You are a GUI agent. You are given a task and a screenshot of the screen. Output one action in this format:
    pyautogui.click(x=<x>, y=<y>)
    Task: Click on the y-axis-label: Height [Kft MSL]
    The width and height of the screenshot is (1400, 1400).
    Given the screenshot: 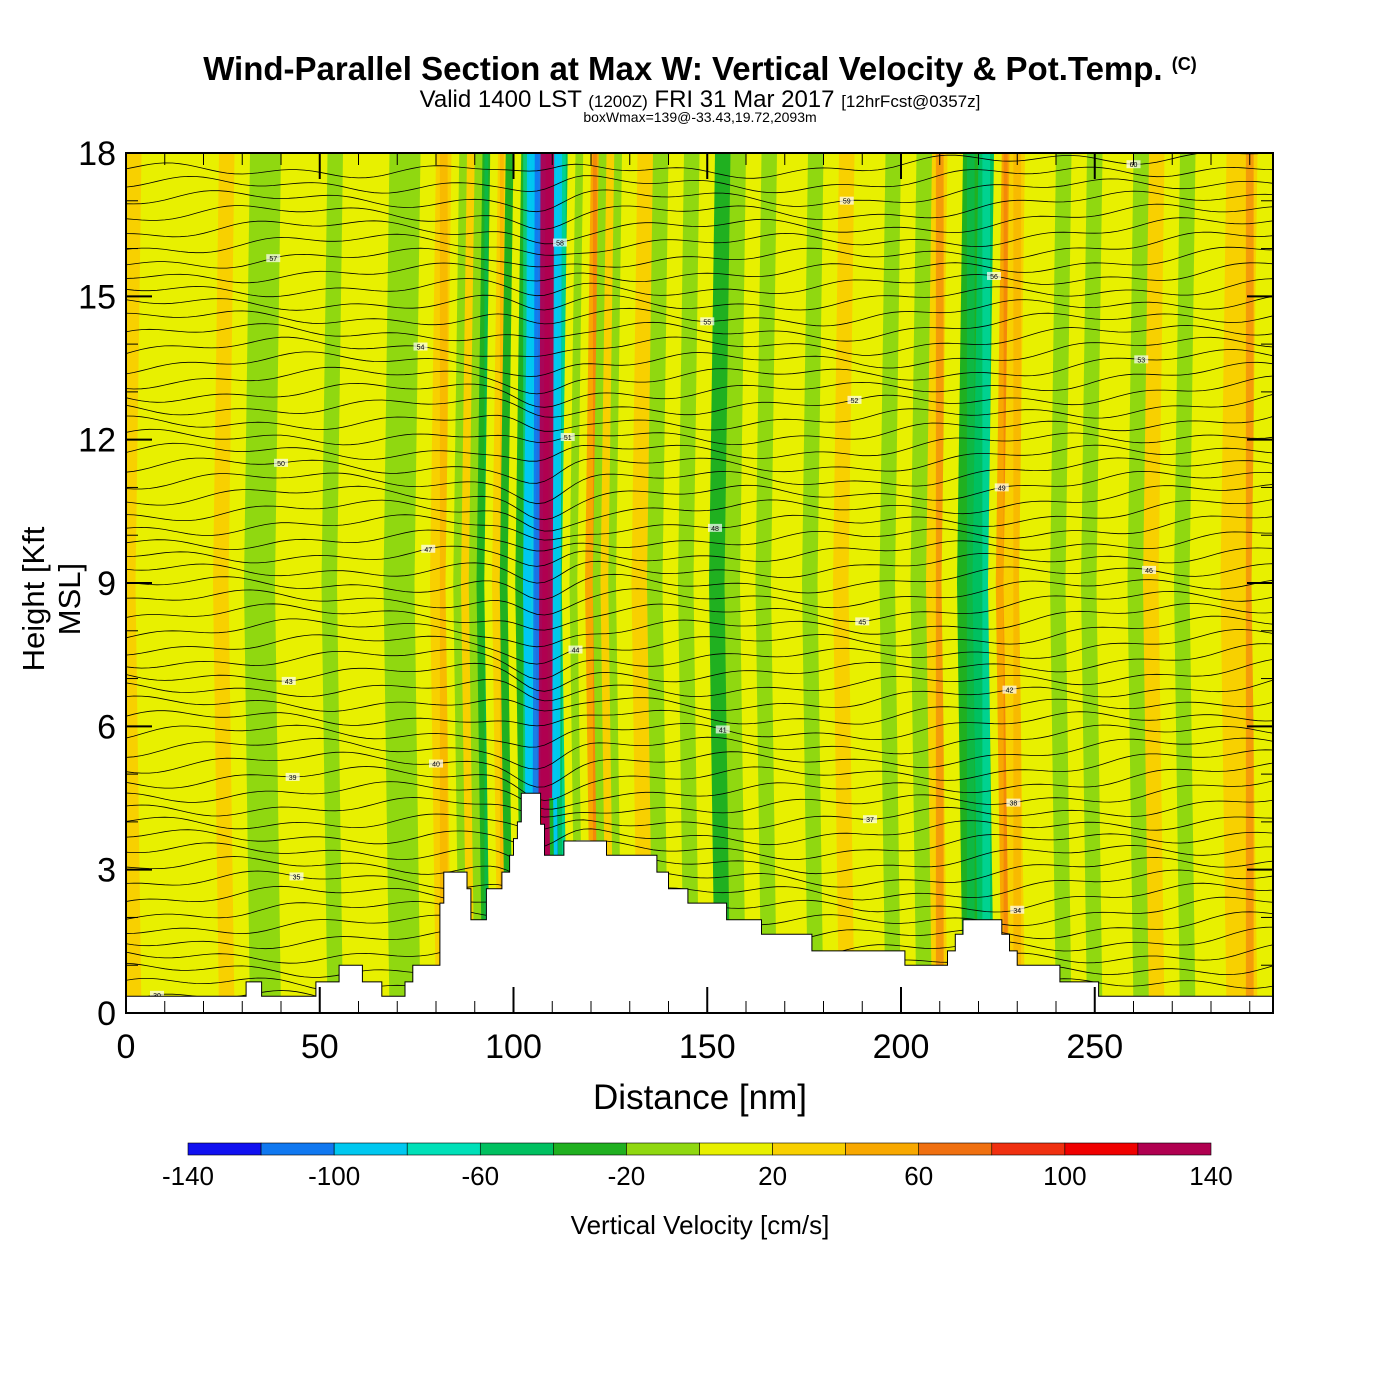 What is the action you would take?
    pyautogui.click(x=51, y=599)
    